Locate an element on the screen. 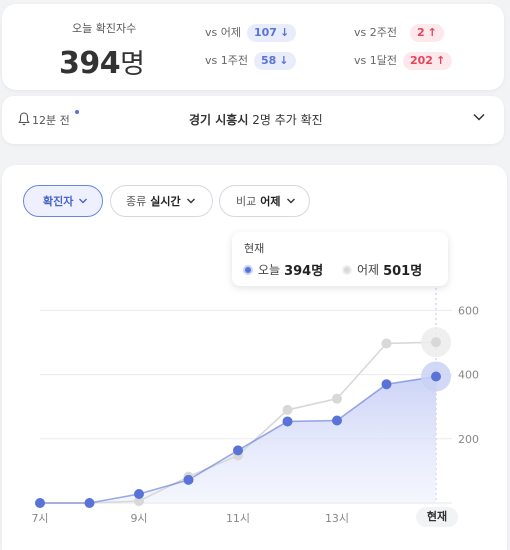 The image size is (510, 550). today-cases-label: 오늘 확진자수 is located at coordinates (104, 28).